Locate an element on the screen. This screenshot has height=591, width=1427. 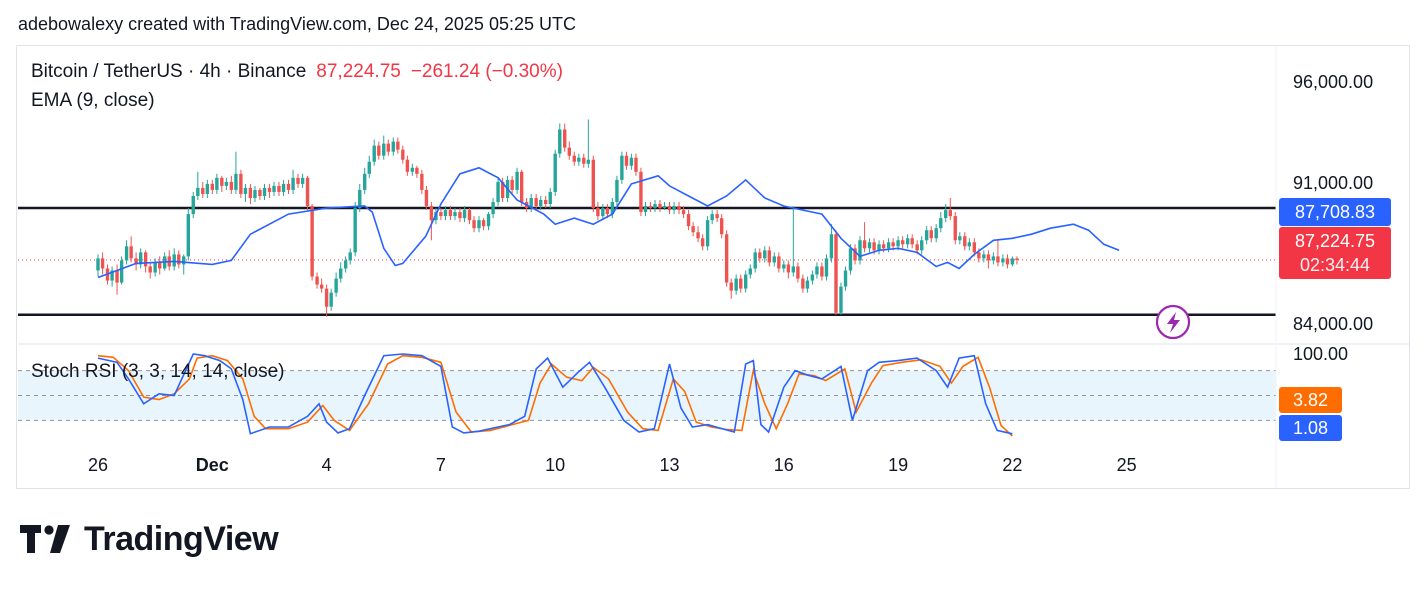
tradingview-logo: TradingView is located at coordinates (149, 539).